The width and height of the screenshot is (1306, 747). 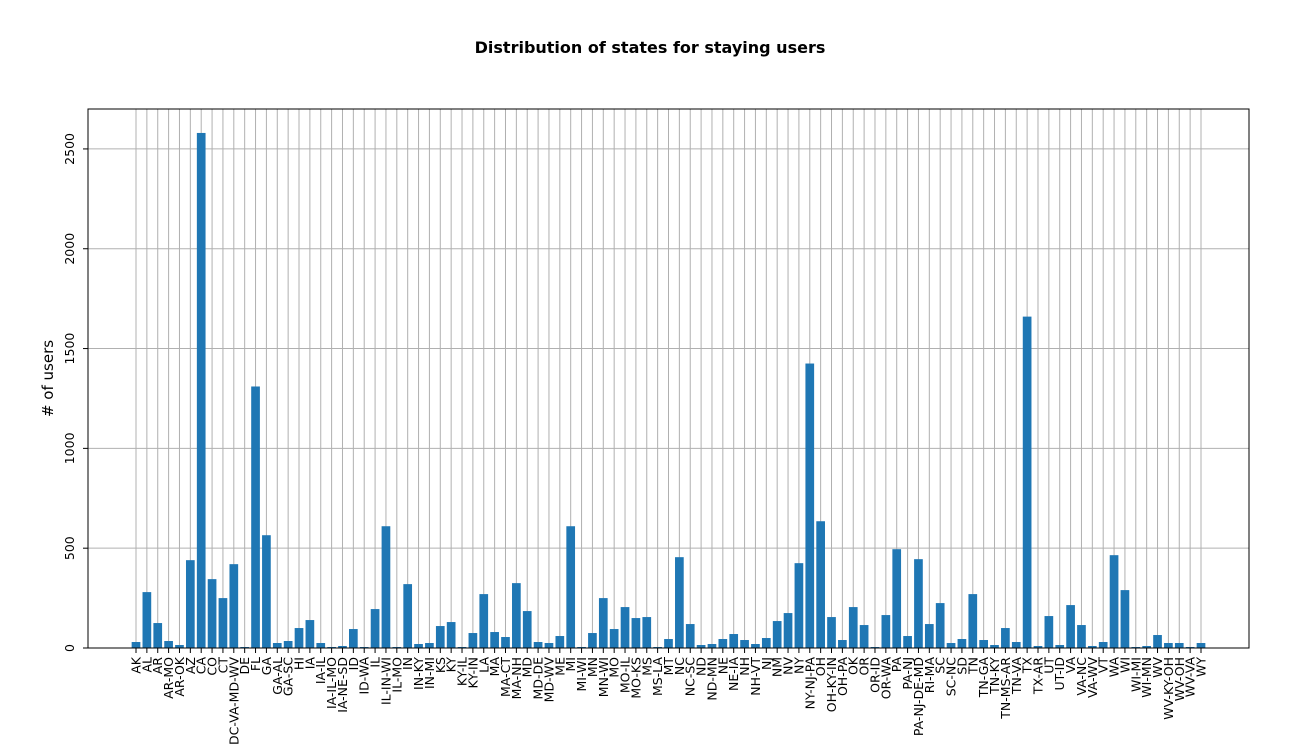 What do you see at coordinates (320, 670) in the screenshot?
I see `x-tick-label: IA-IL` at bounding box center [320, 670].